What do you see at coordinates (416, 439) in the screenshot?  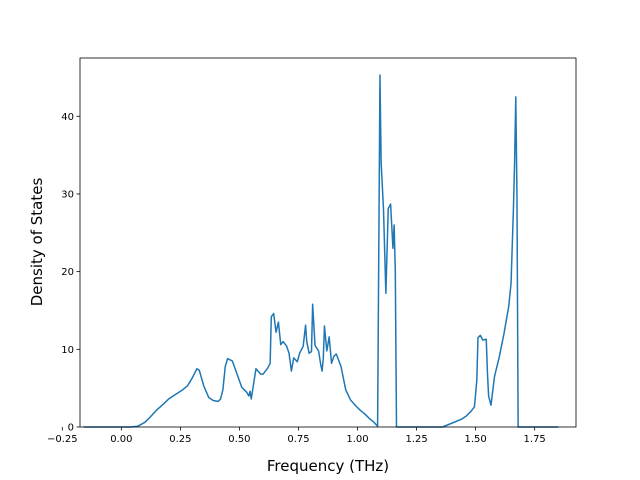 I see `x-tick-label: 1.25` at bounding box center [416, 439].